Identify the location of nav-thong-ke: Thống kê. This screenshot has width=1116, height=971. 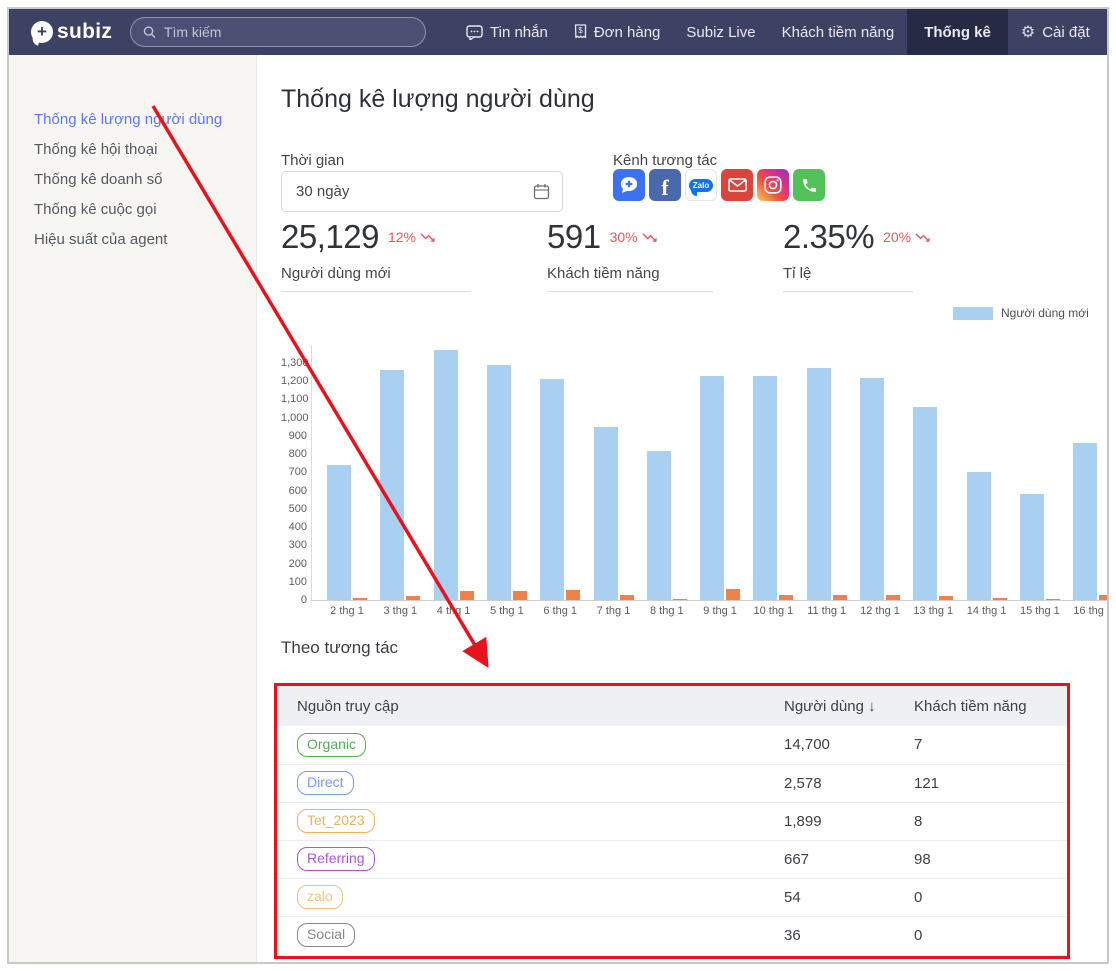
(957, 32).